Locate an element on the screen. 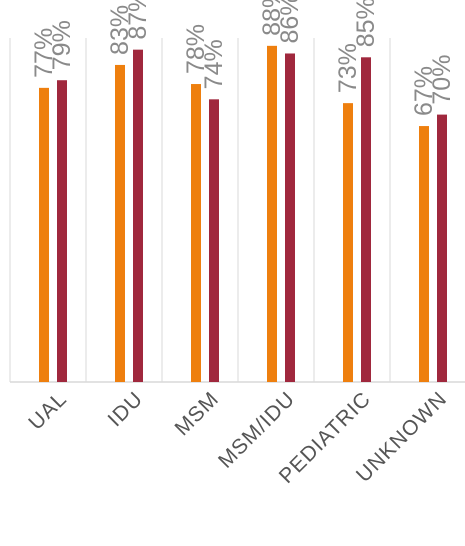 The image size is (465, 546). data-label: 73% is located at coordinates (348, 68).